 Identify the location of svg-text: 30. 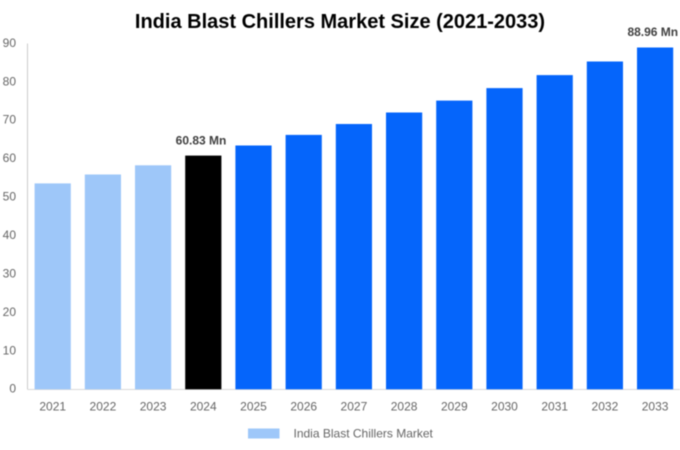
(10, 273).